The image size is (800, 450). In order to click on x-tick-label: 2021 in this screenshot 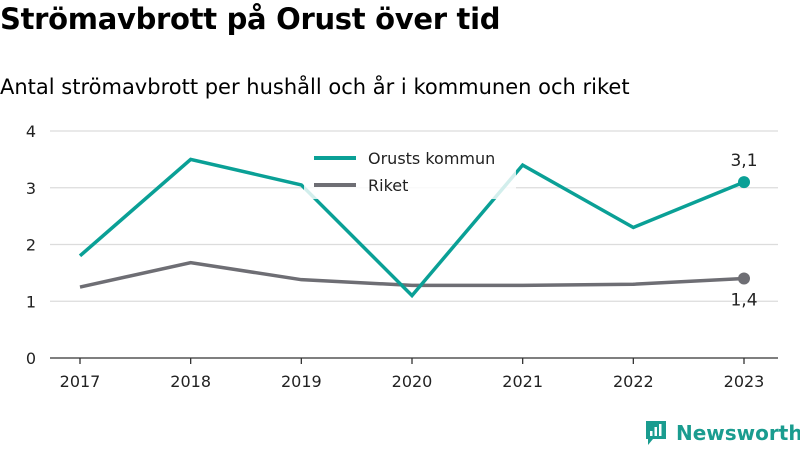, I will do `click(522, 381)`.